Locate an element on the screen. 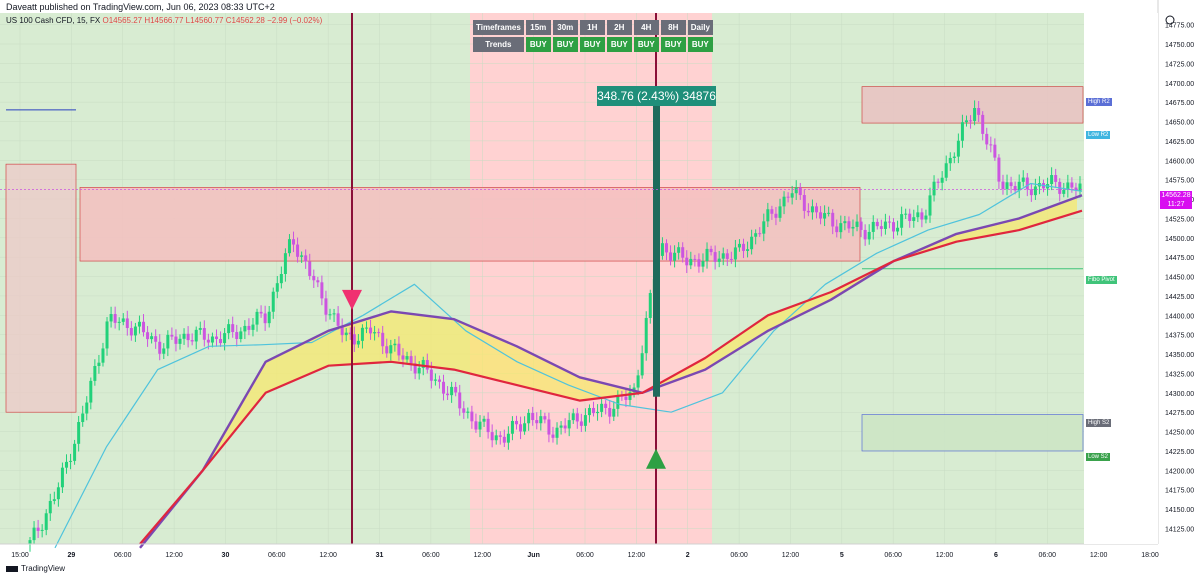 The image size is (1200, 575). gear-icon is located at coordinates (1170, 20).